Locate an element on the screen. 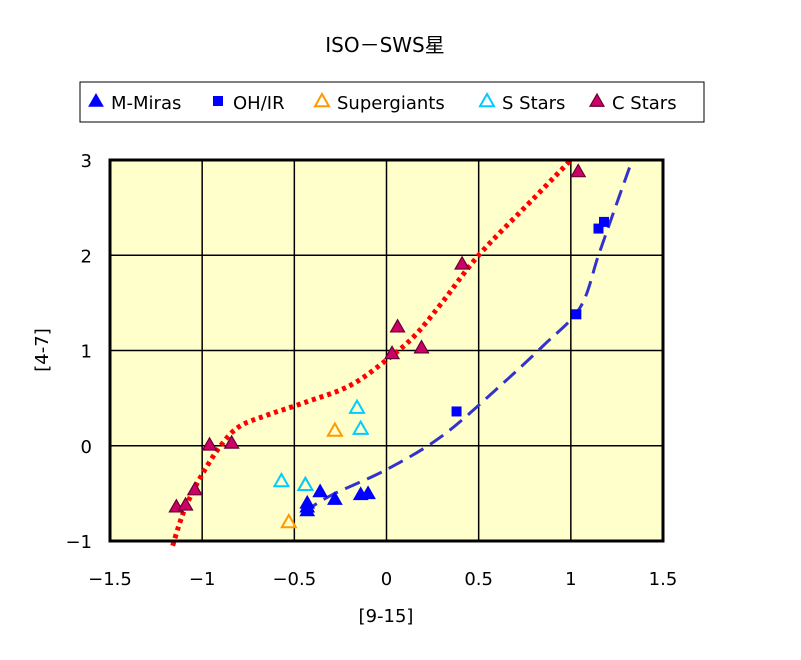 The width and height of the screenshot is (801, 660). legend-label-supergiants: Supergiants is located at coordinates (391, 103).